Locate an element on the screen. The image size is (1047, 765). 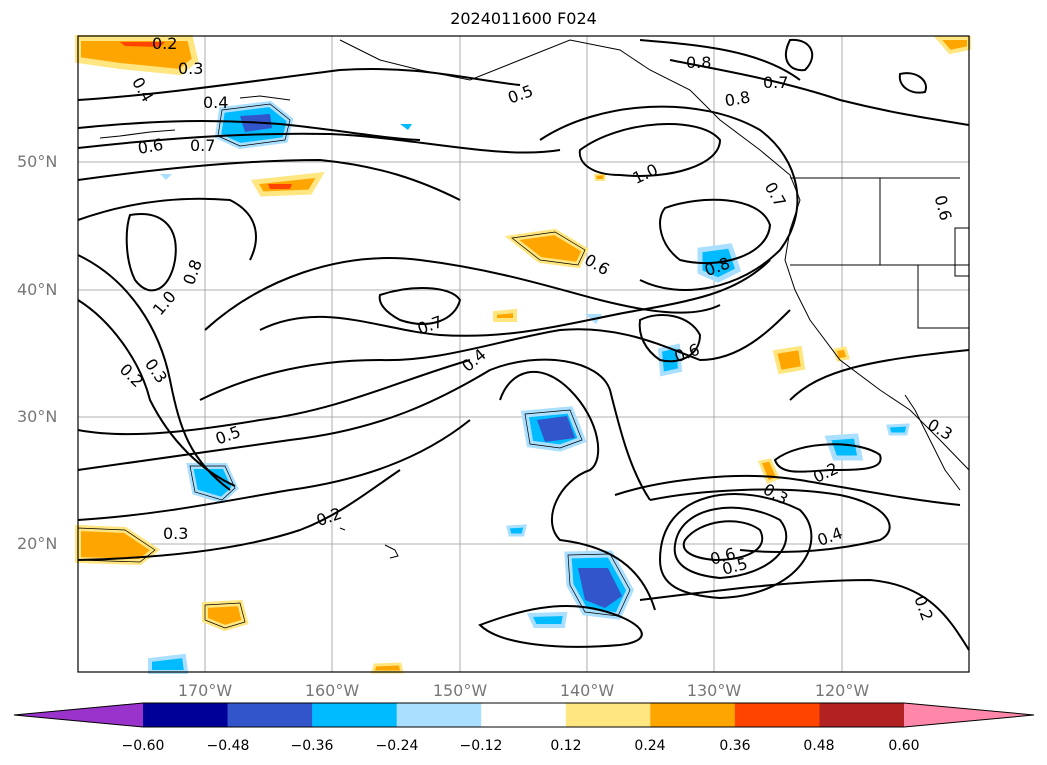
colorbar-extend-left is located at coordinates (78, 715).